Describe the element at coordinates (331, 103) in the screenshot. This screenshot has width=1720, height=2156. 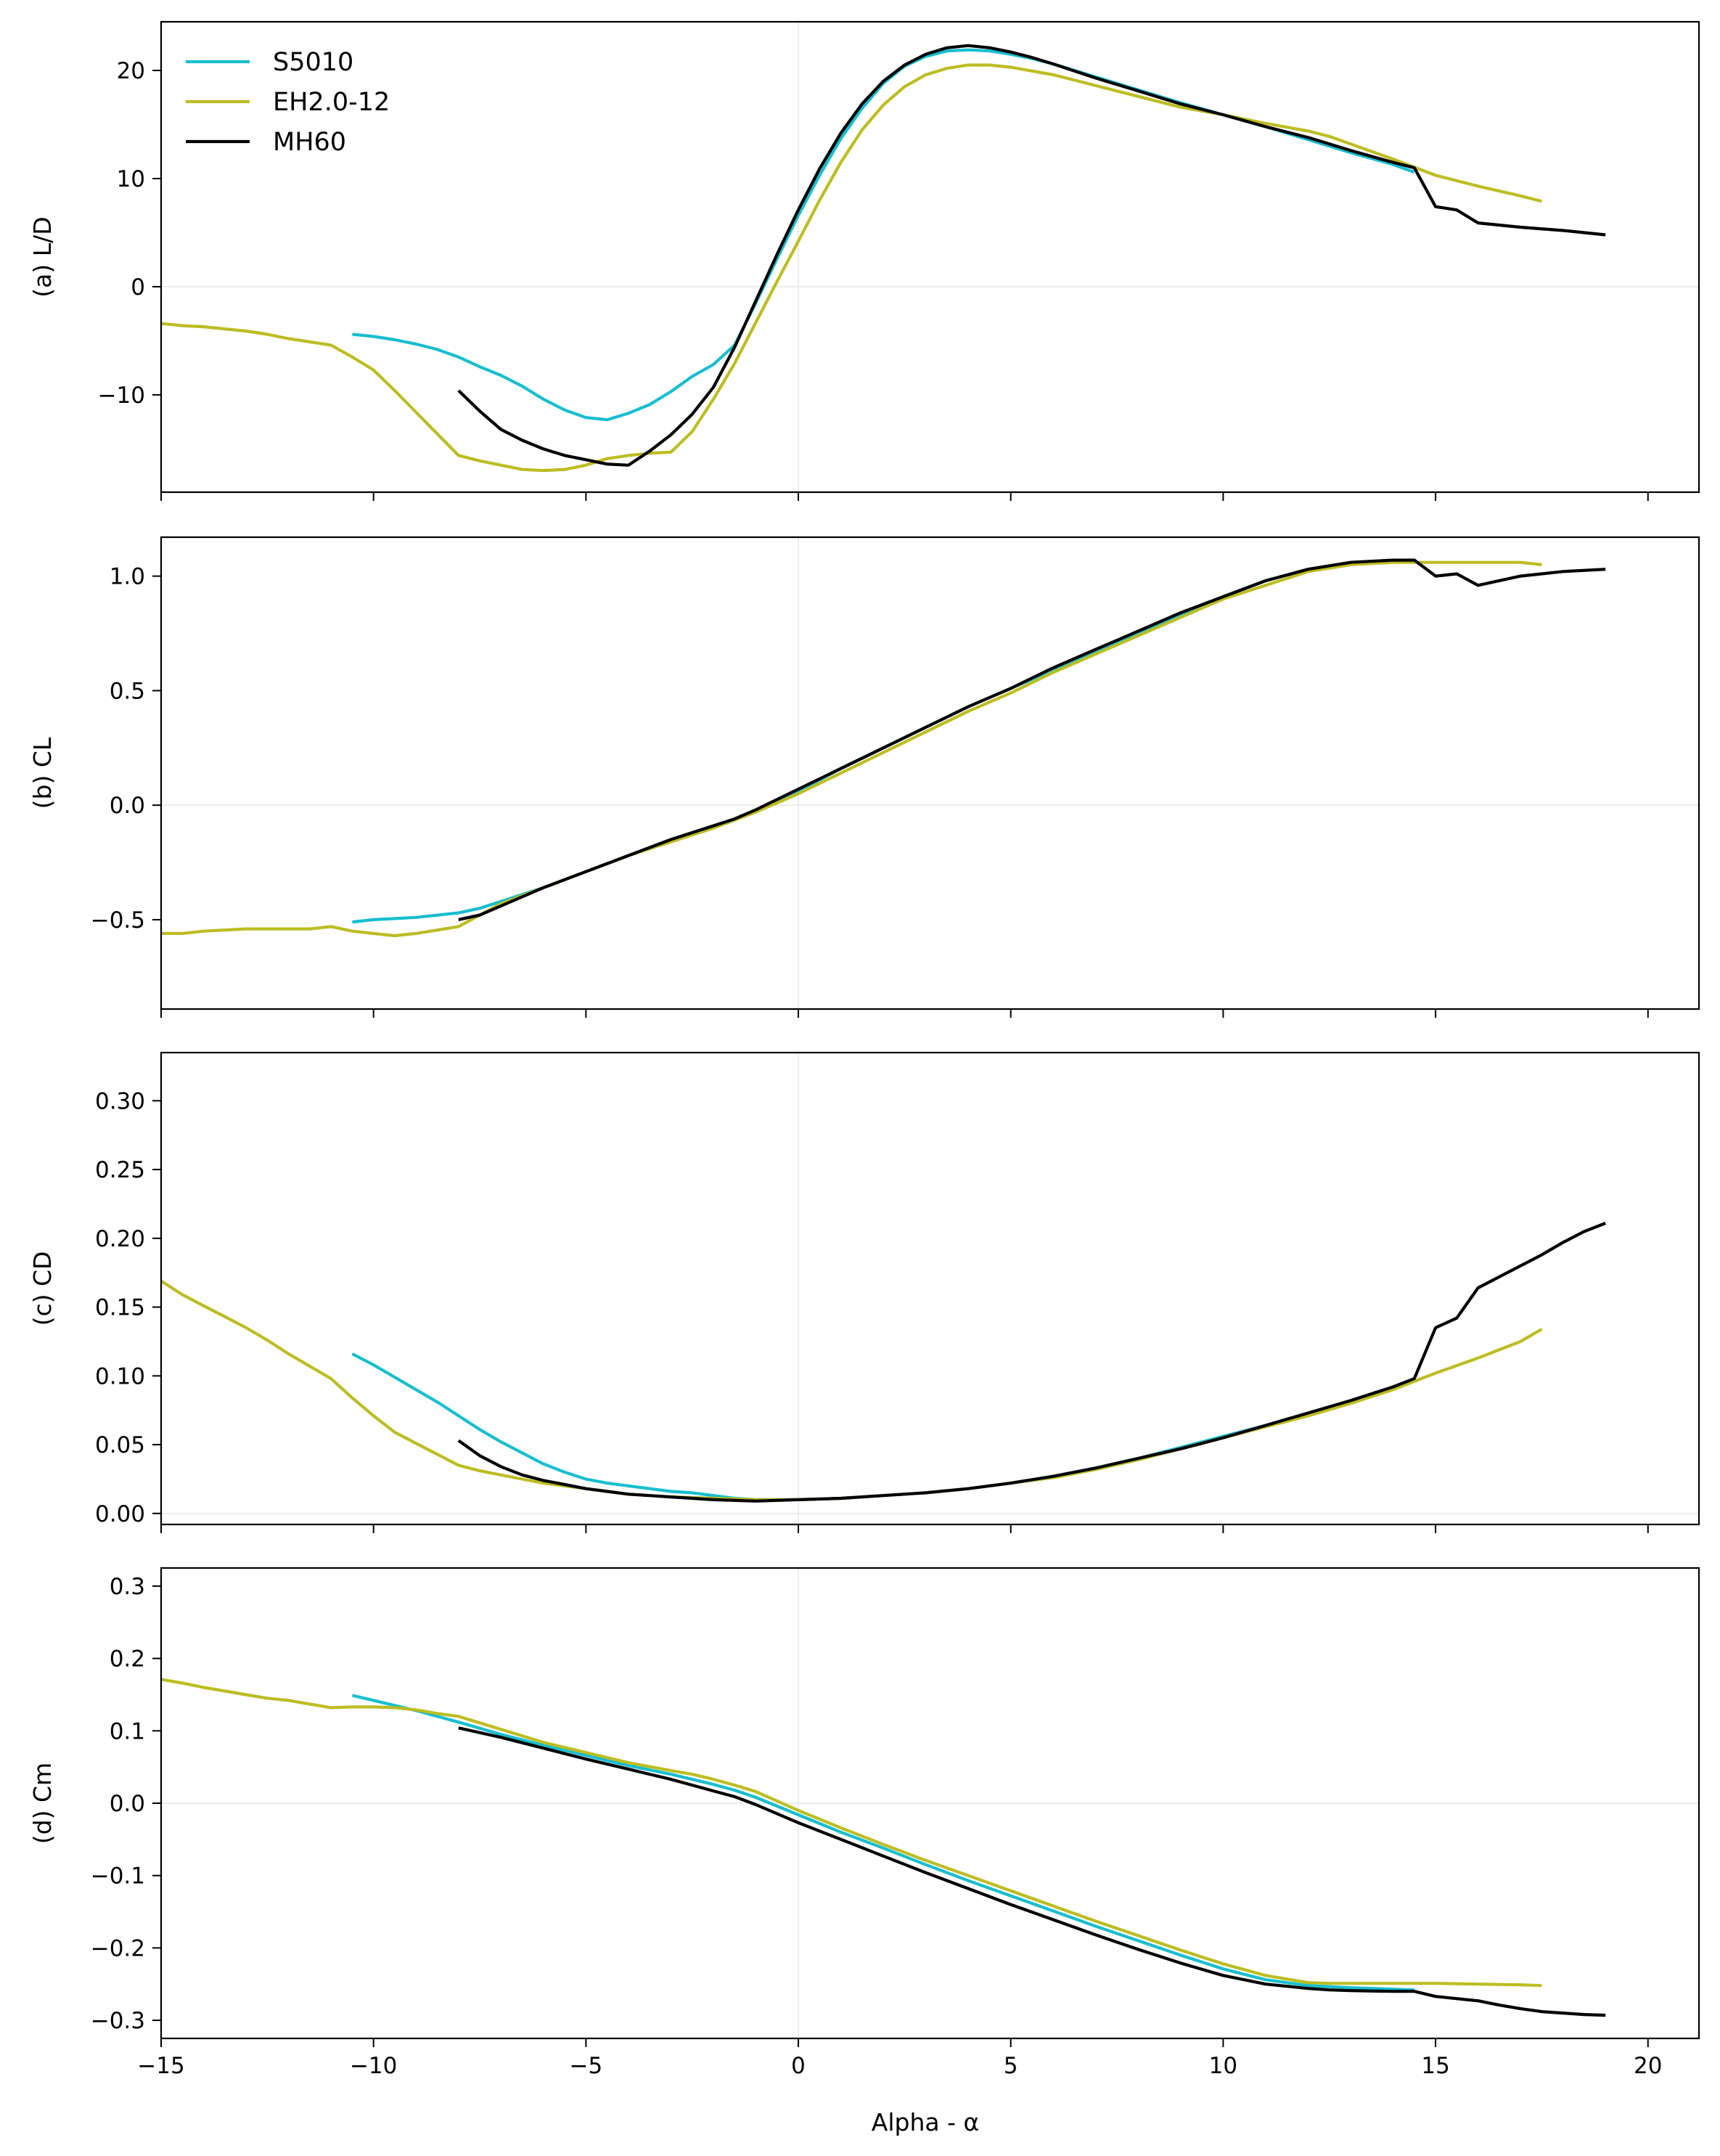
I see `legend-label: EH2.0-12` at that location.